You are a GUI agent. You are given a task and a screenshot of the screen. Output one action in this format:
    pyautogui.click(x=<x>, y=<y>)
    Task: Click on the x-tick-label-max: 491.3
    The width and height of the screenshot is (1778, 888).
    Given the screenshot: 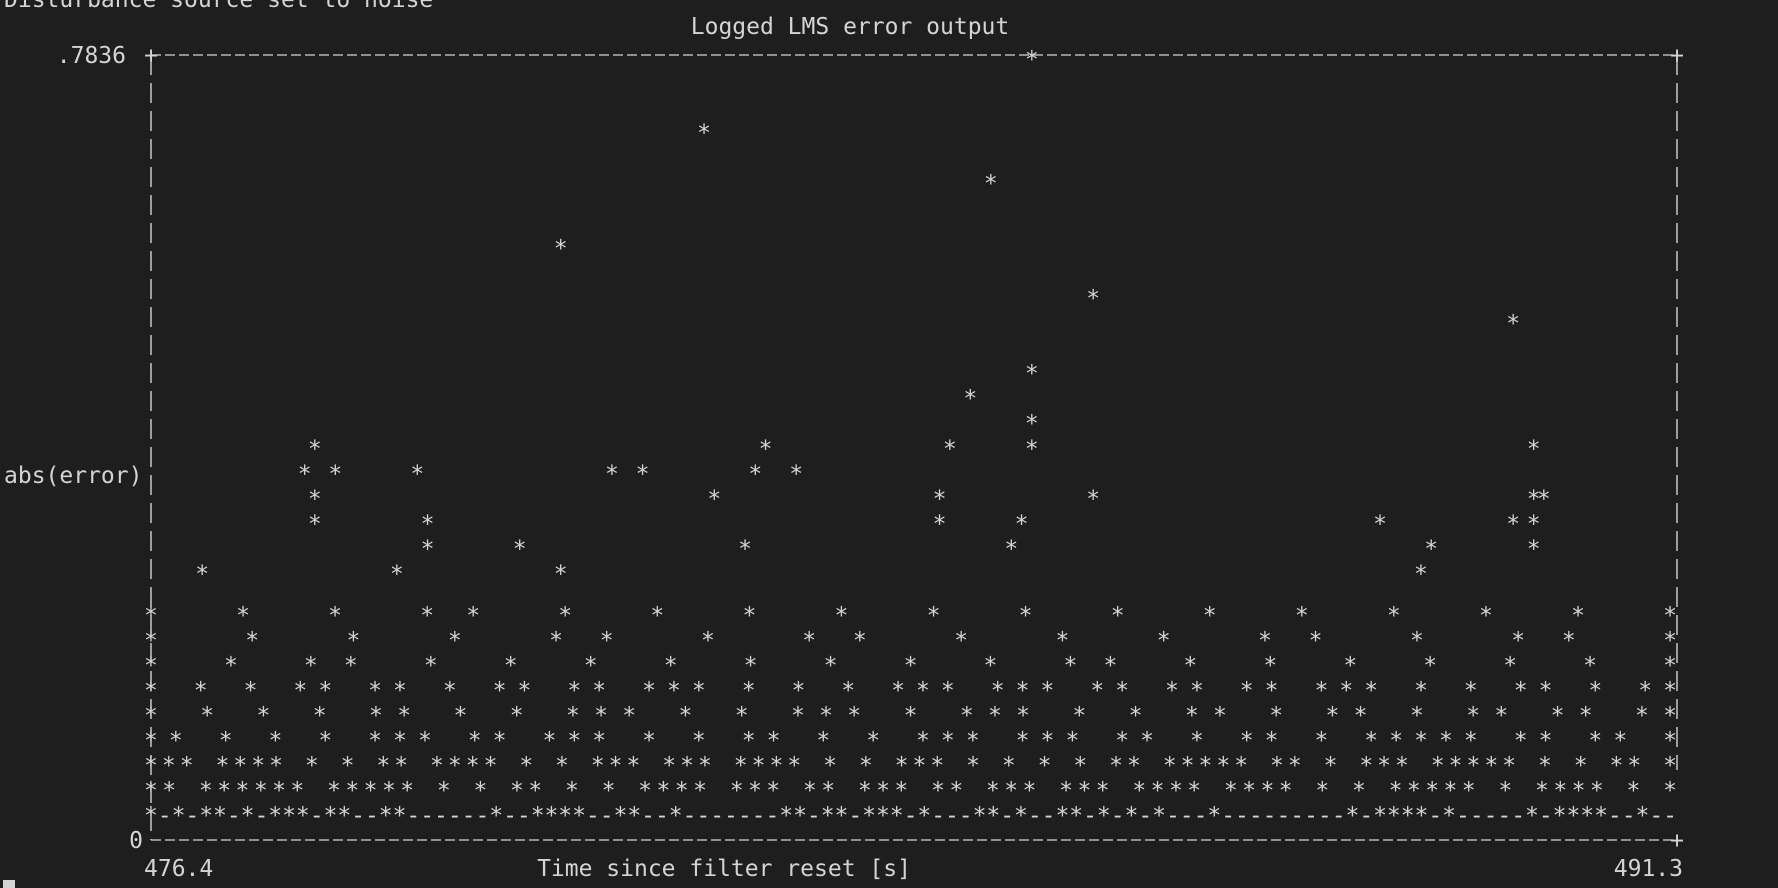 What is the action you would take?
    pyautogui.click(x=1648, y=869)
    